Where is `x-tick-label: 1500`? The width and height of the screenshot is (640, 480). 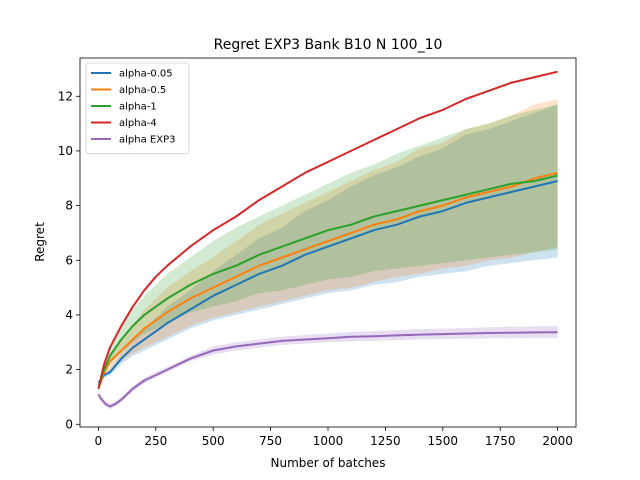 x-tick-label: 1500 is located at coordinates (443, 441).